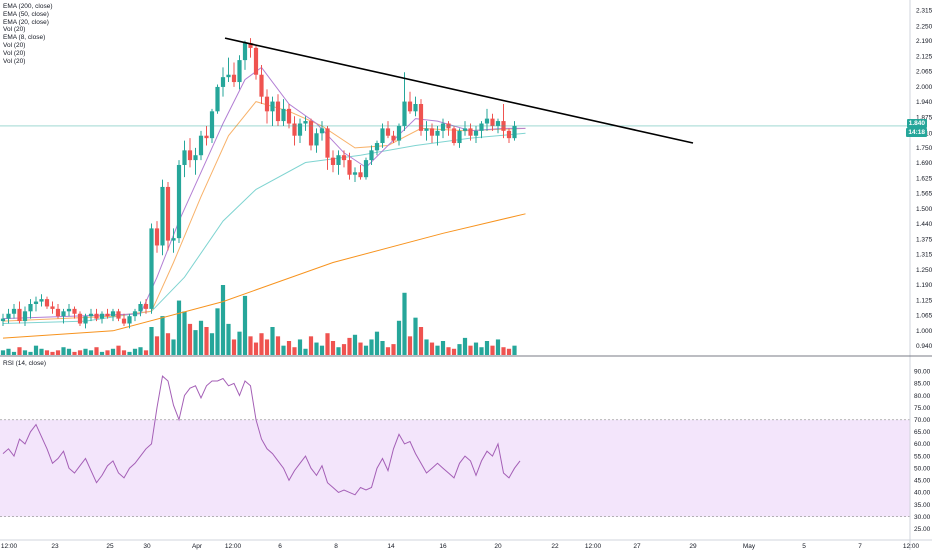 This screenshot has height=550, width=932. I want to click on price-axis-tick: 1.190, so click(924, 285).